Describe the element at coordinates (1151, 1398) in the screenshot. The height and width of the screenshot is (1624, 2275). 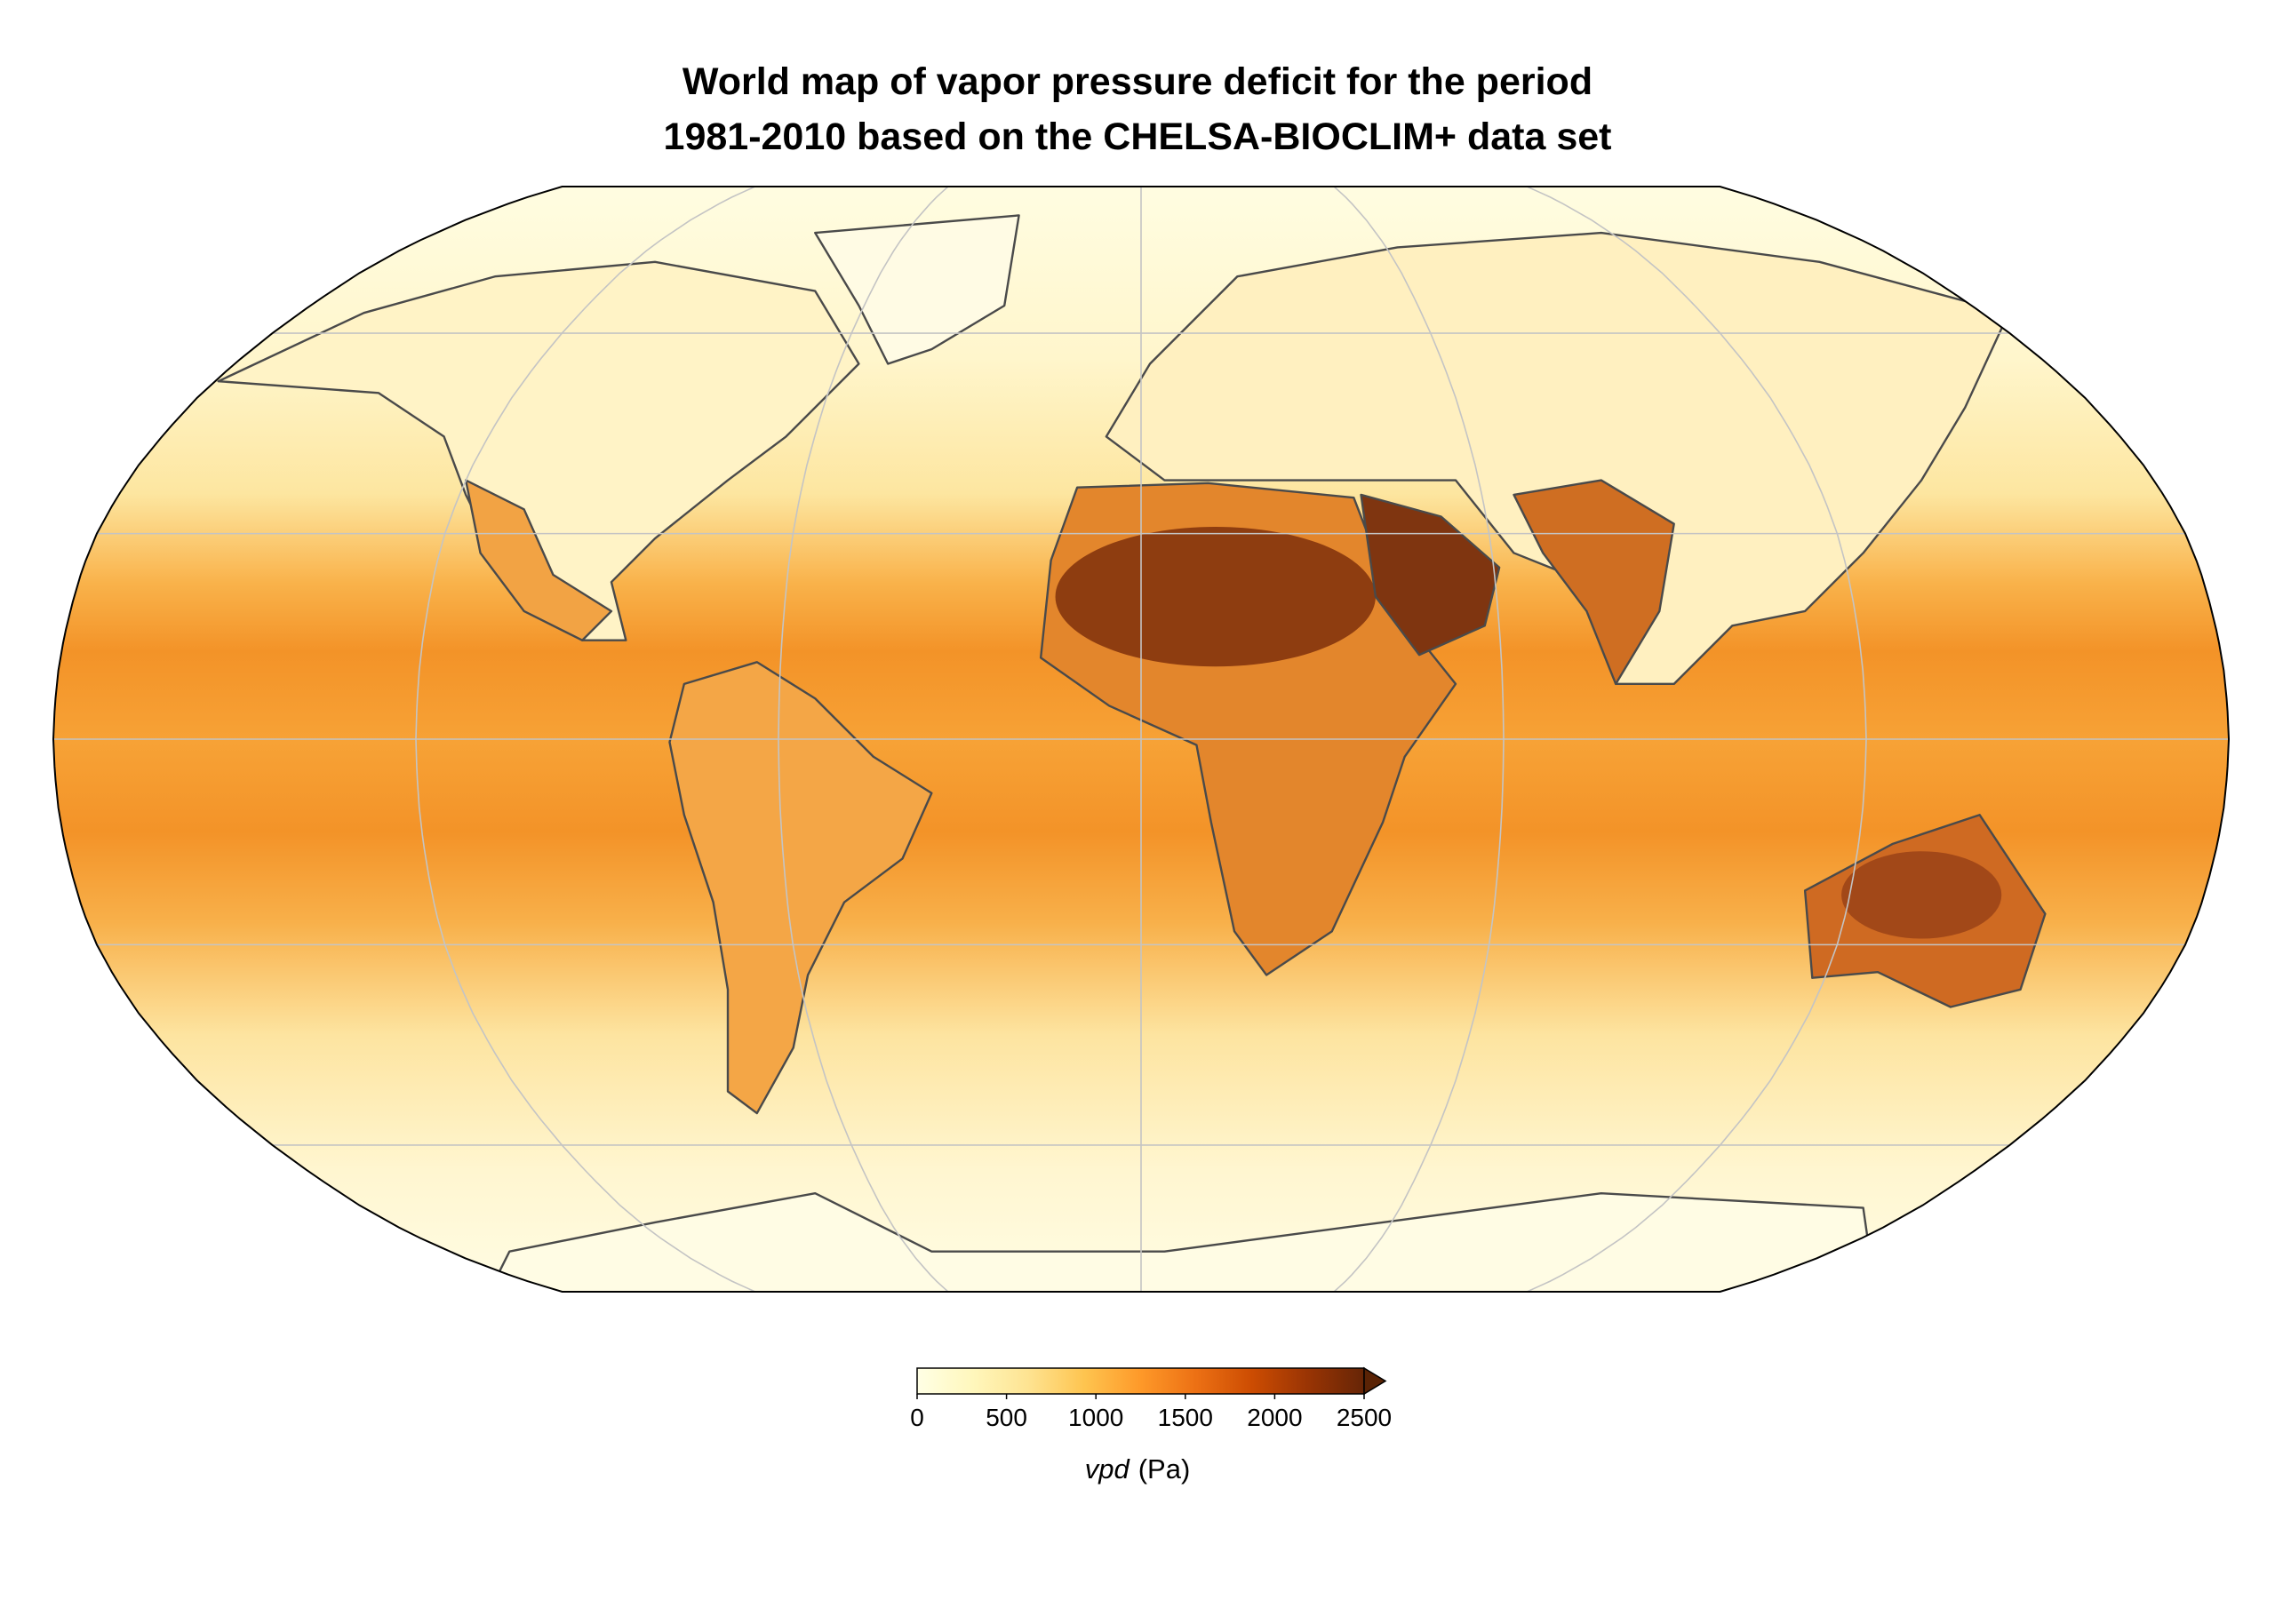
I see `colorbar: 0 500 1000 1500 2000 2500` at that location.